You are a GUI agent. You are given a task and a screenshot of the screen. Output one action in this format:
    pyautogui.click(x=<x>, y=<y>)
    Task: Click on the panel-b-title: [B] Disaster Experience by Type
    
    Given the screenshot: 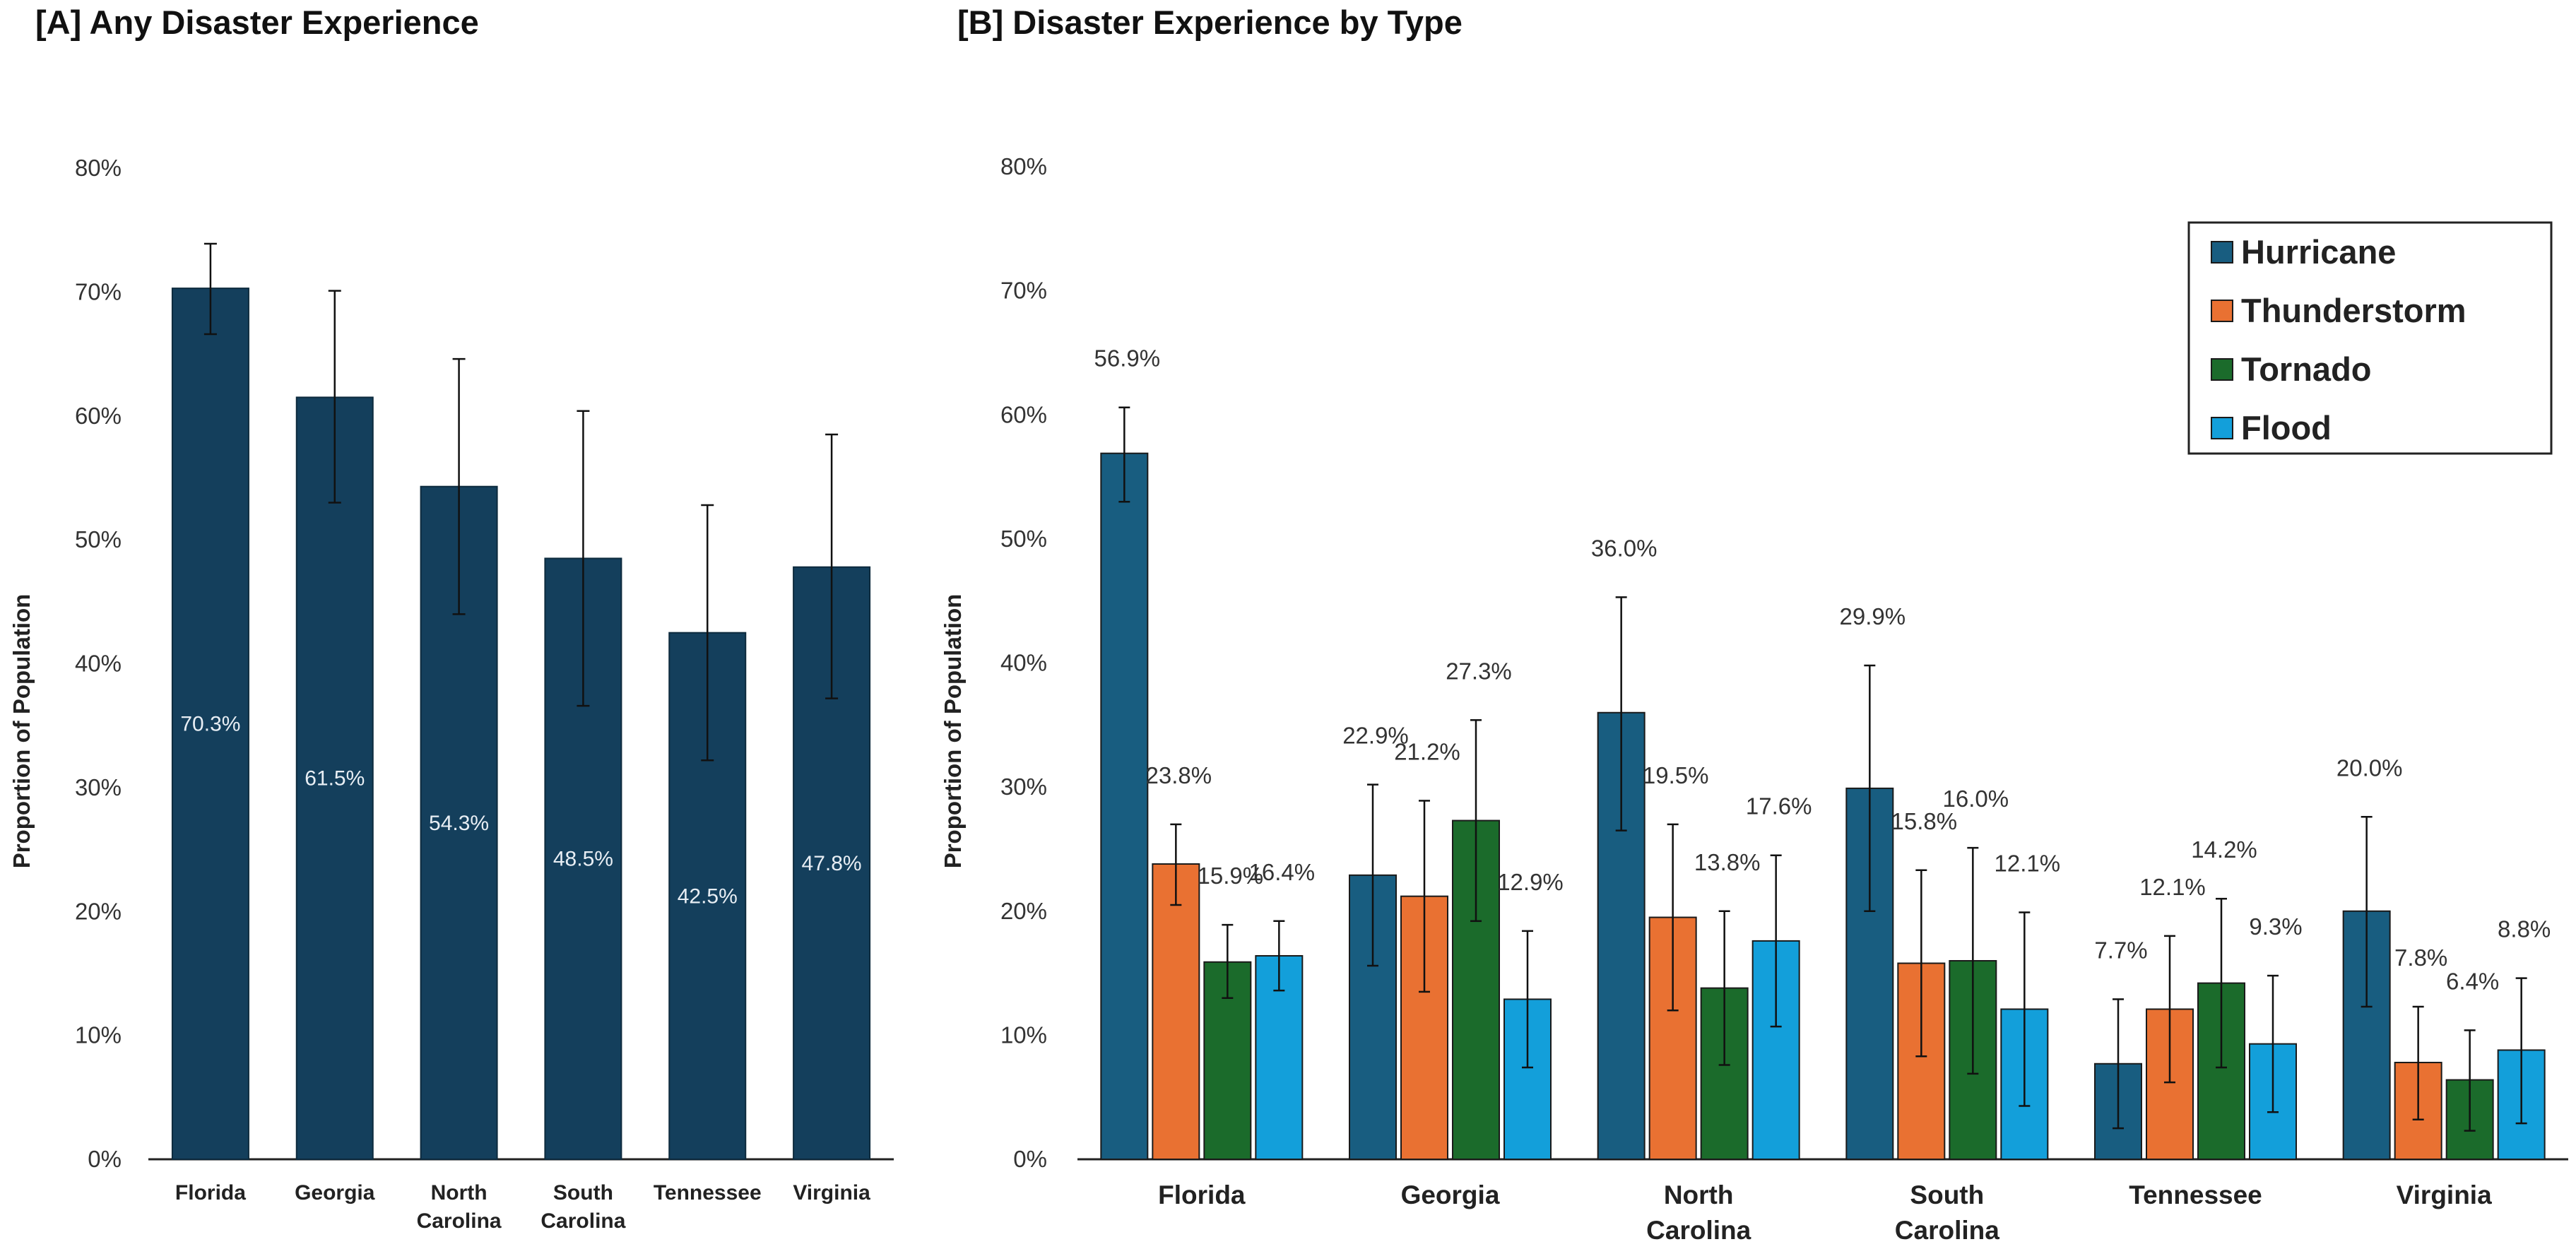 What is the action you would take?
    pyautogui.click(x=1210, y=22)
    